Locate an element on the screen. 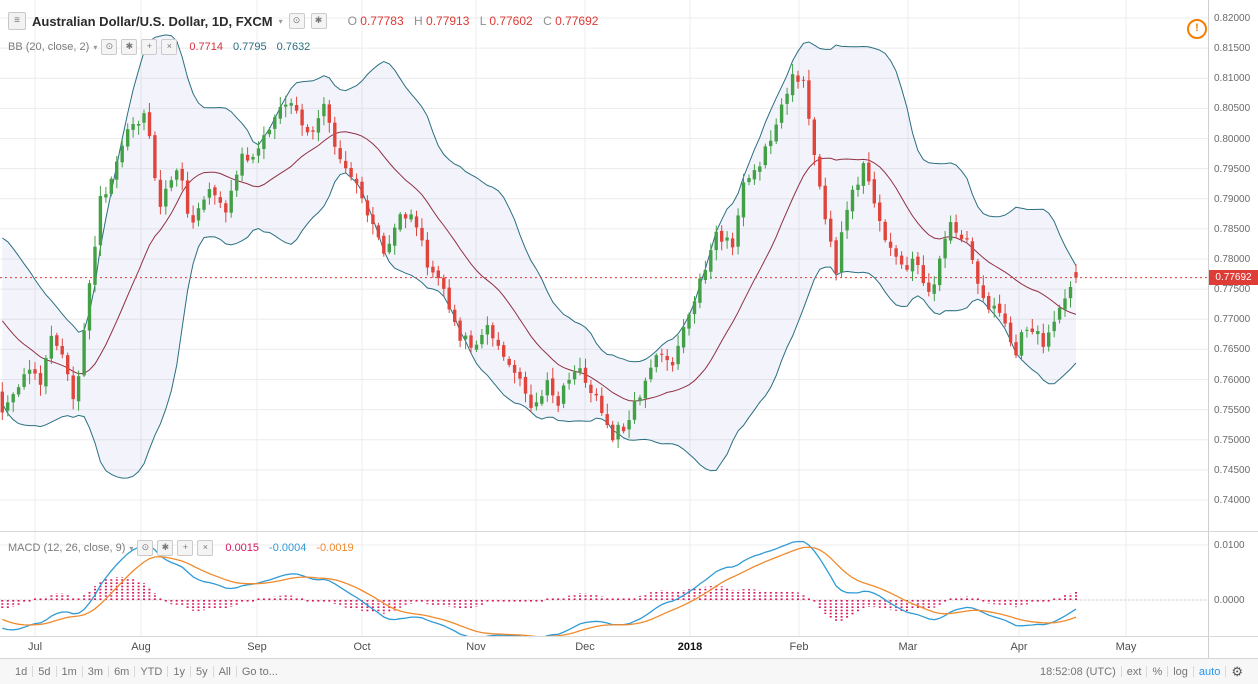 This screenshot has height=684, width=1258. menu-icon: ≡ is located at coordinates (17, 21).